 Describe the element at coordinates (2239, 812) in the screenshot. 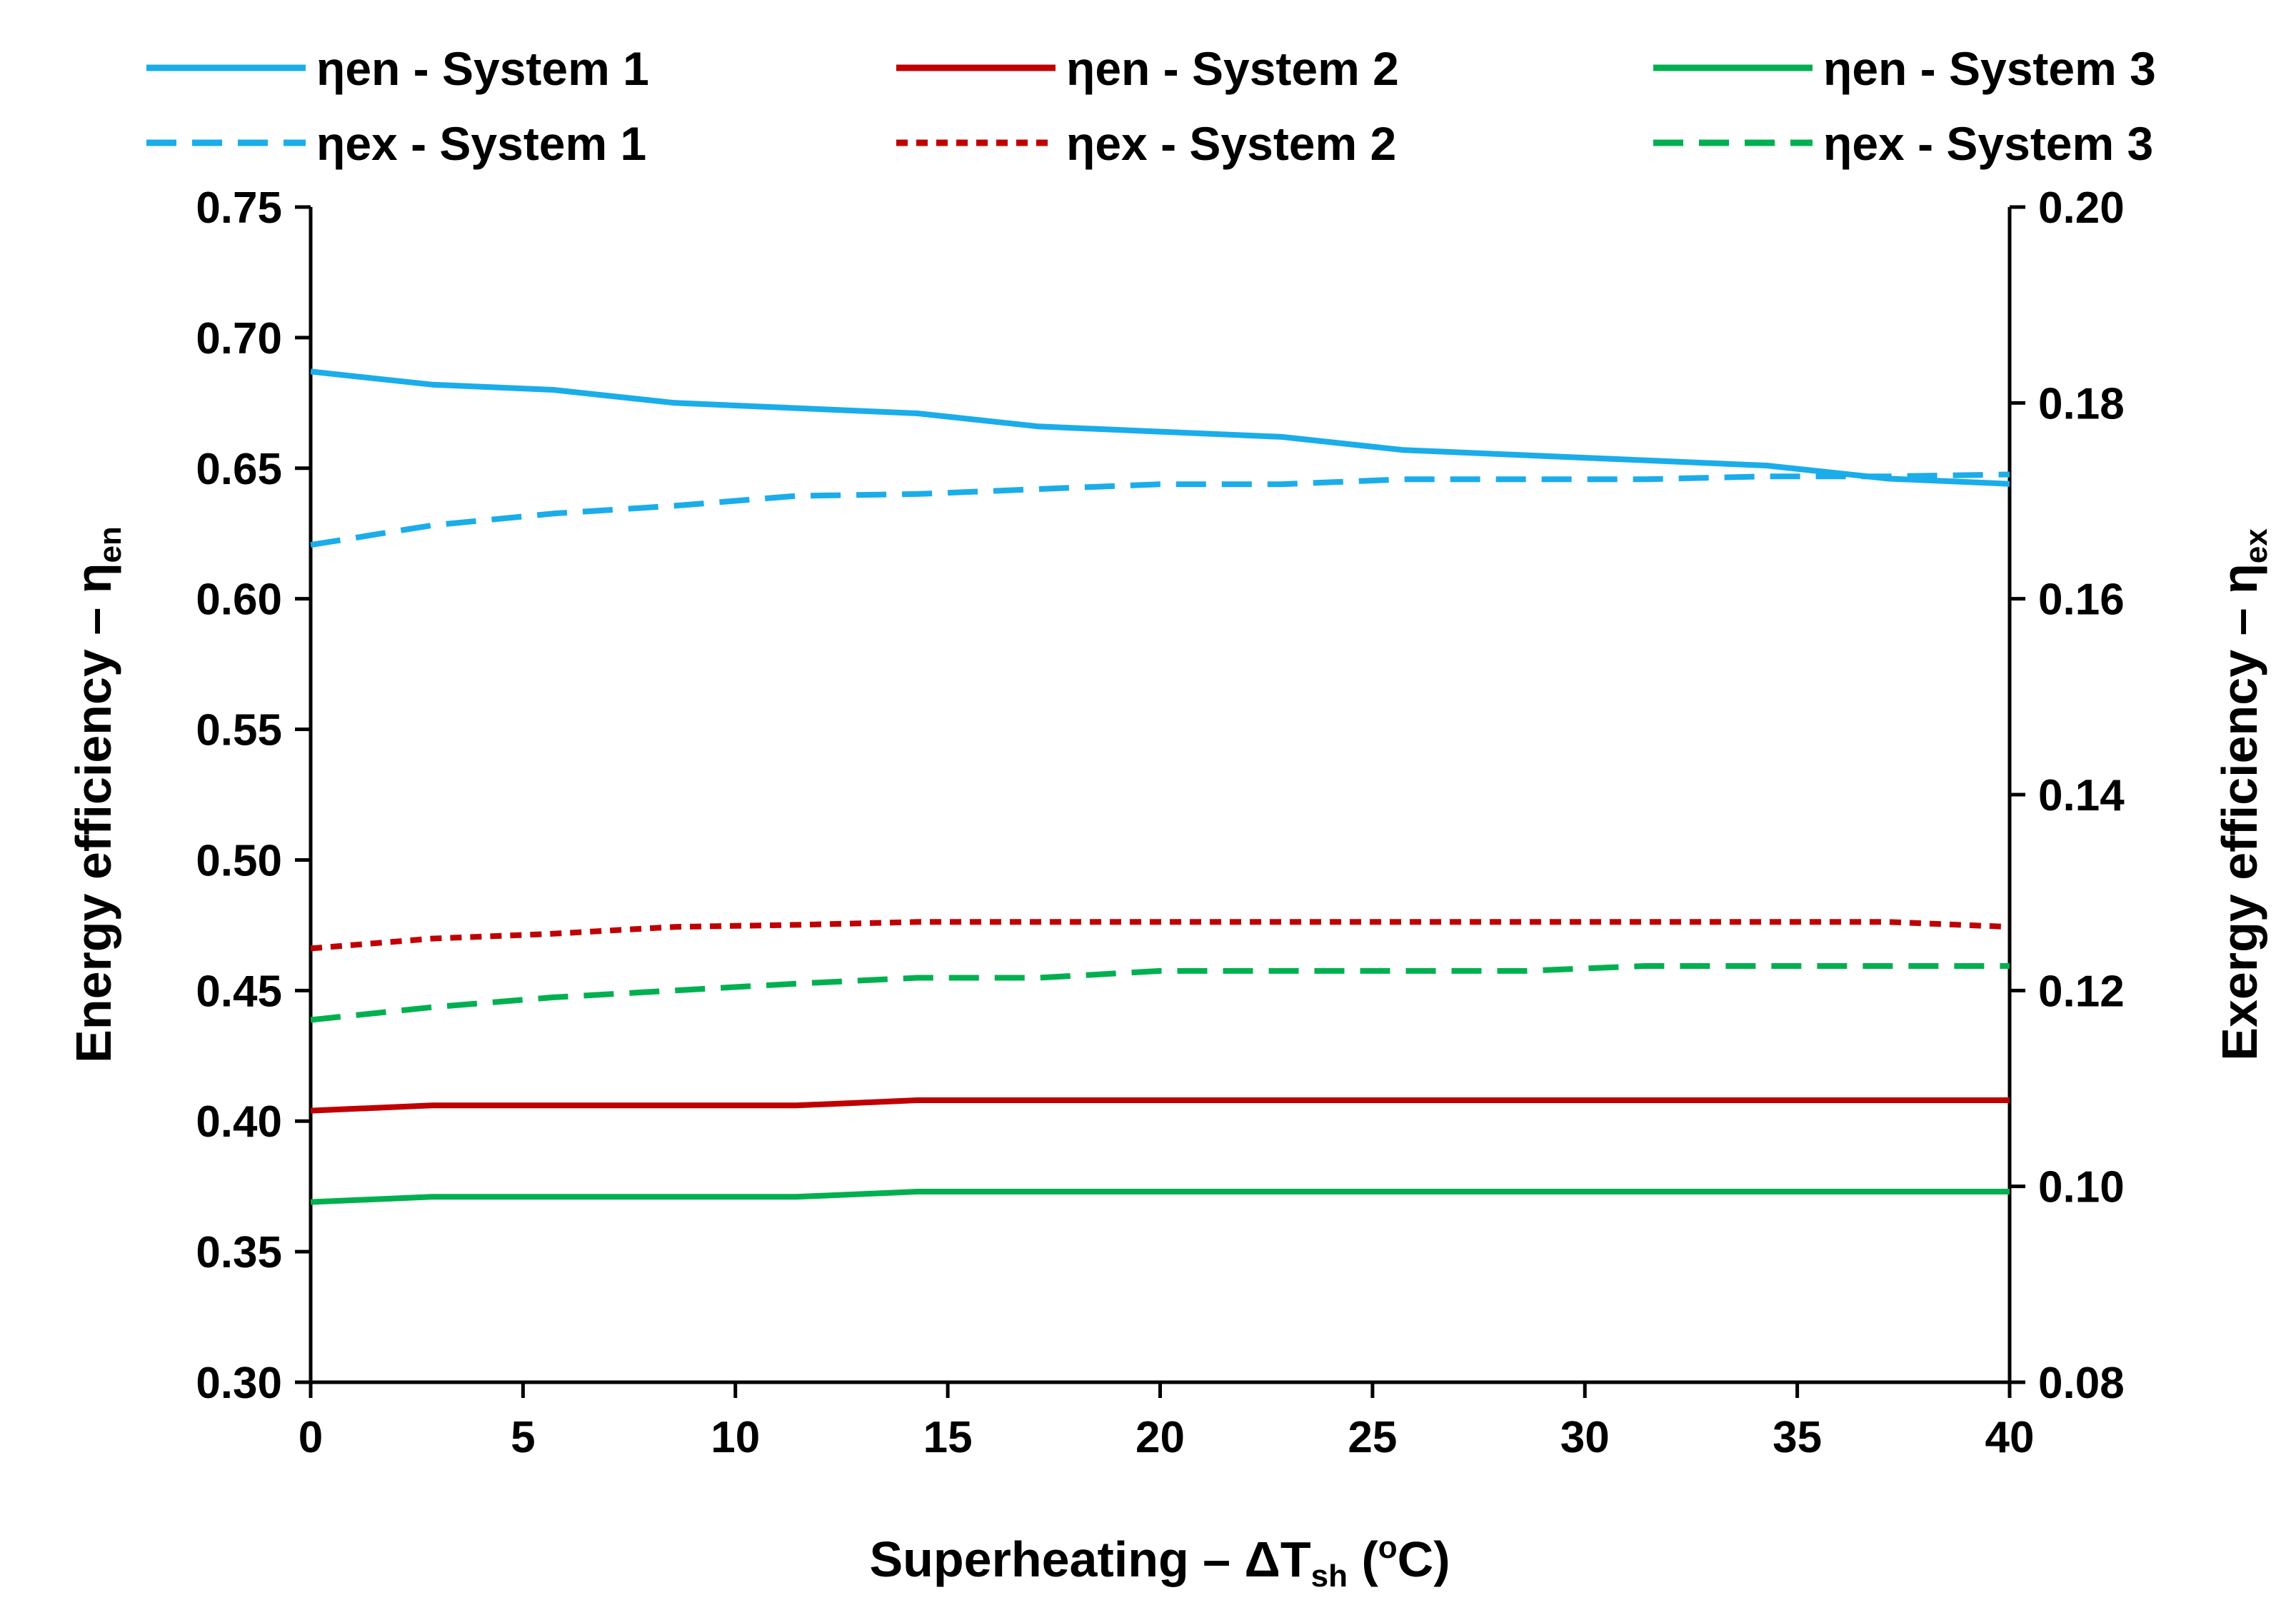

I see `y-axis-right-title-main: Exergy efficiency – η` at that location.